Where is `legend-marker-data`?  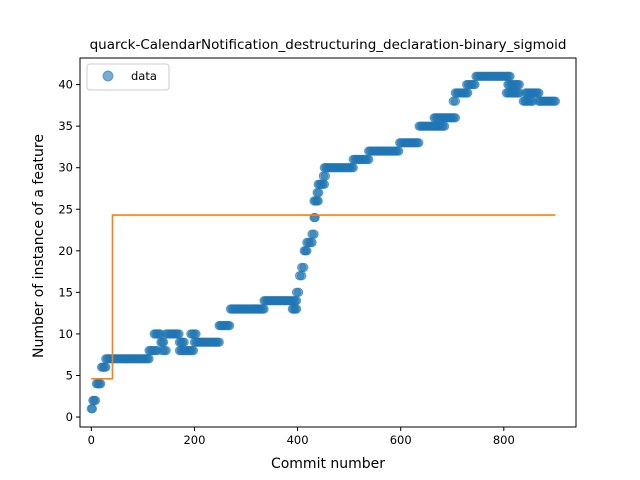 legend-marker-data is located at coordinates (108, 76).